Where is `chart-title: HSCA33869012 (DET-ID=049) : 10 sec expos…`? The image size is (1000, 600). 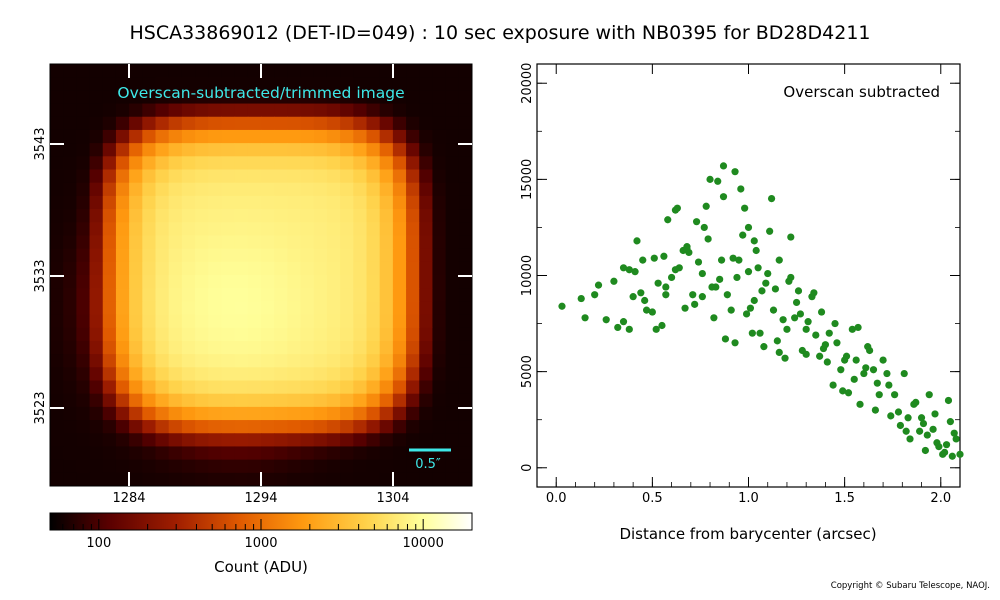
chart-title: HSCA33869012 (DET-ID=049) : 10 sec expos… is located at coordinates (500, 33).